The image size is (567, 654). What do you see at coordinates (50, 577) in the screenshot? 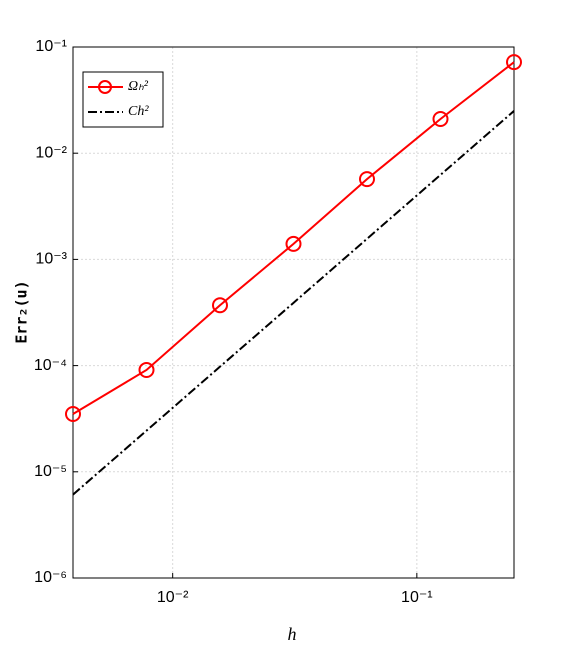
I see `y-tick-label: 10⁻⁶` at bounding box center [50, 577].